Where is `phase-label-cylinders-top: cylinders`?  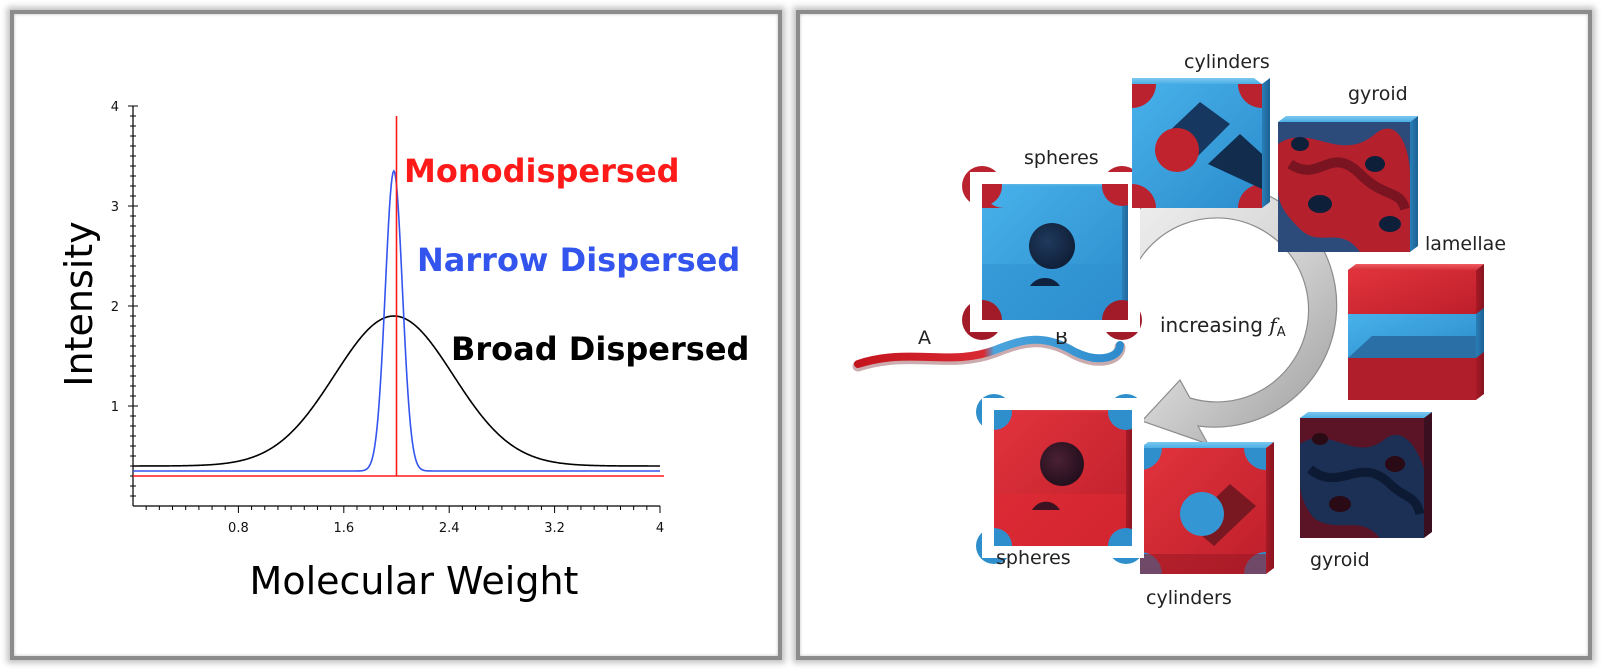 phase-label-cylinders-top: cylinders is located at coordinates (1227, 62).